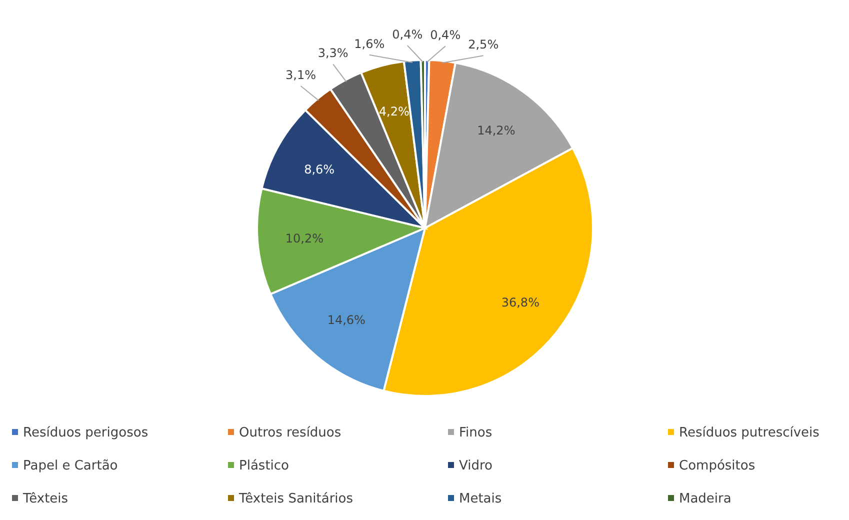 Image resolution: width=849 pixels, height=520 pixels. I want to click on legend-label: Plástico, so click(264, 466).